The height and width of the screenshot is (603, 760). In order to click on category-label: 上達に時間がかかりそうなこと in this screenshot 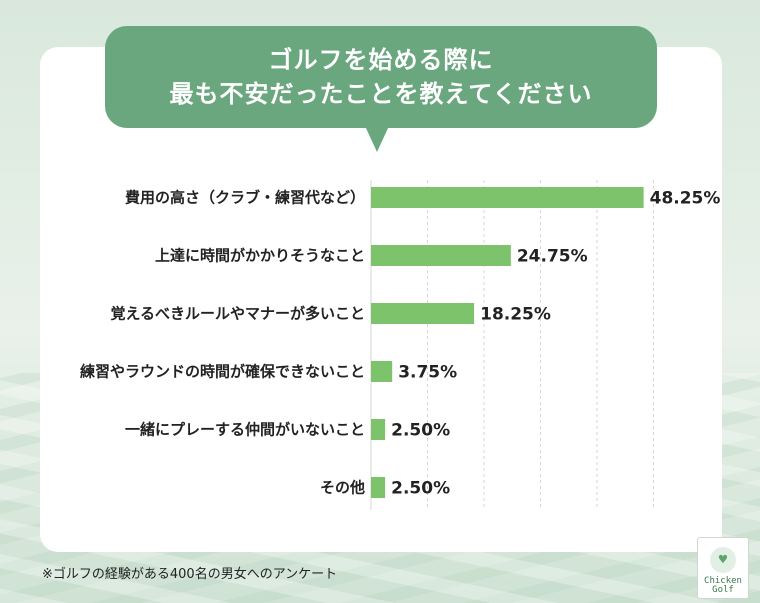, I will do `click(260, 256)`.